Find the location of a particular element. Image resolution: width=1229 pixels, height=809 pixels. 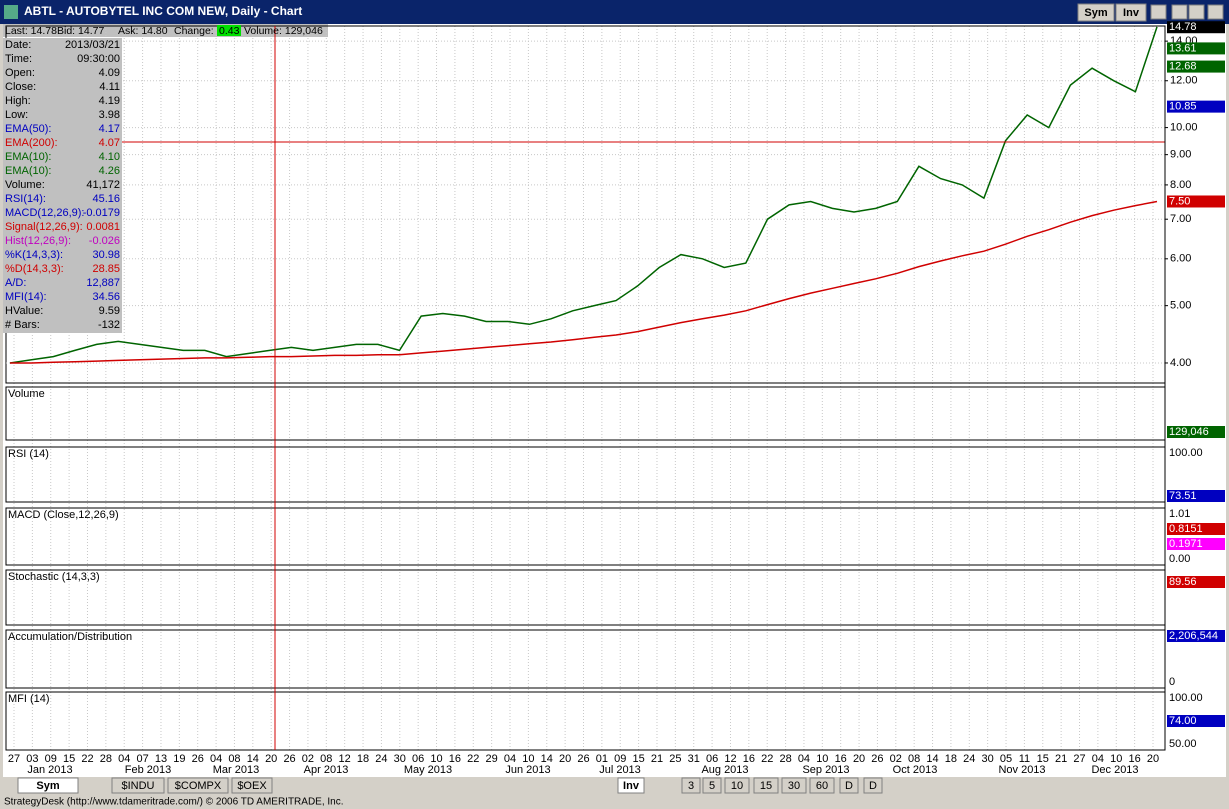

day-label: 28 is located at coordinates (785, 759).